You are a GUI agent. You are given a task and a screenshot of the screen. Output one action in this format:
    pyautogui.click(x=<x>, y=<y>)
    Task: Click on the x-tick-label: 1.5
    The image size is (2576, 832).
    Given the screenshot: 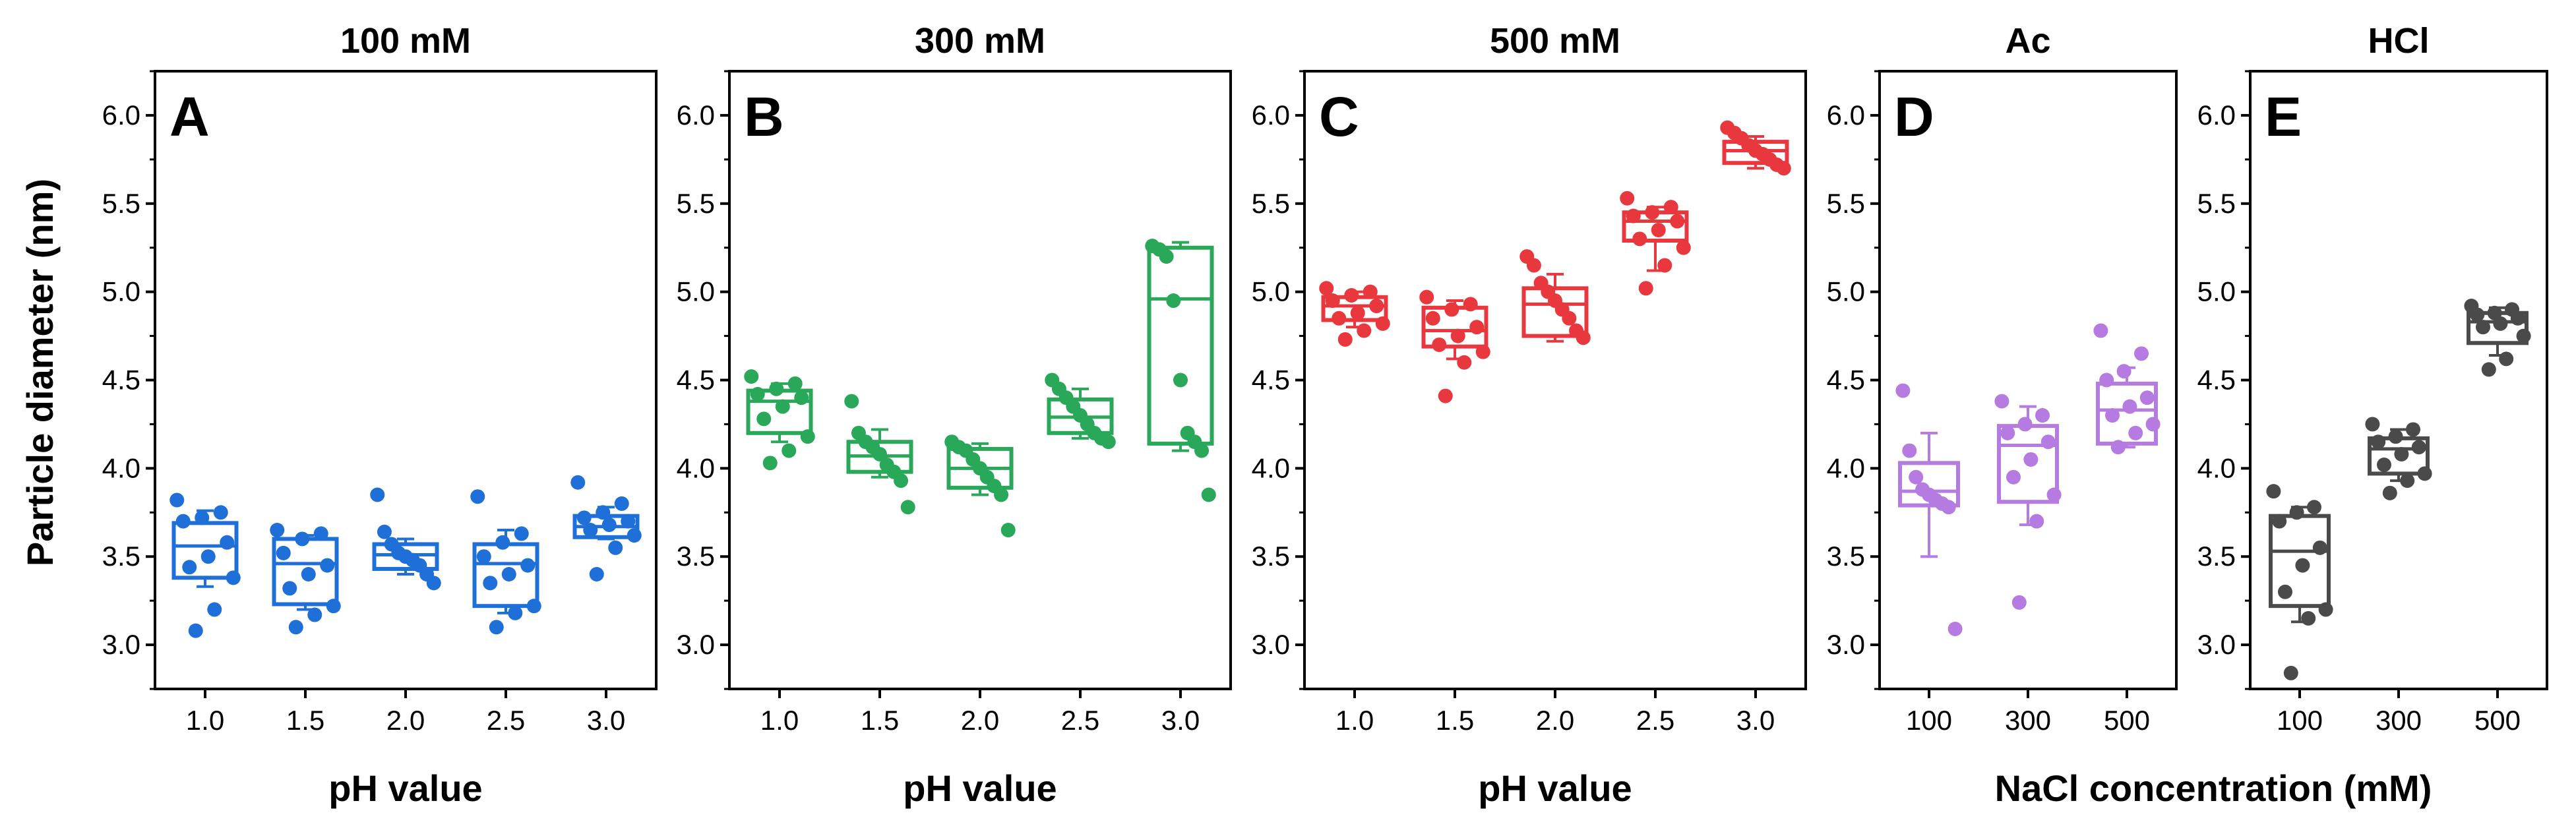 What is the action you would take?
    pyautogui.click(x=1455, y=720)
    